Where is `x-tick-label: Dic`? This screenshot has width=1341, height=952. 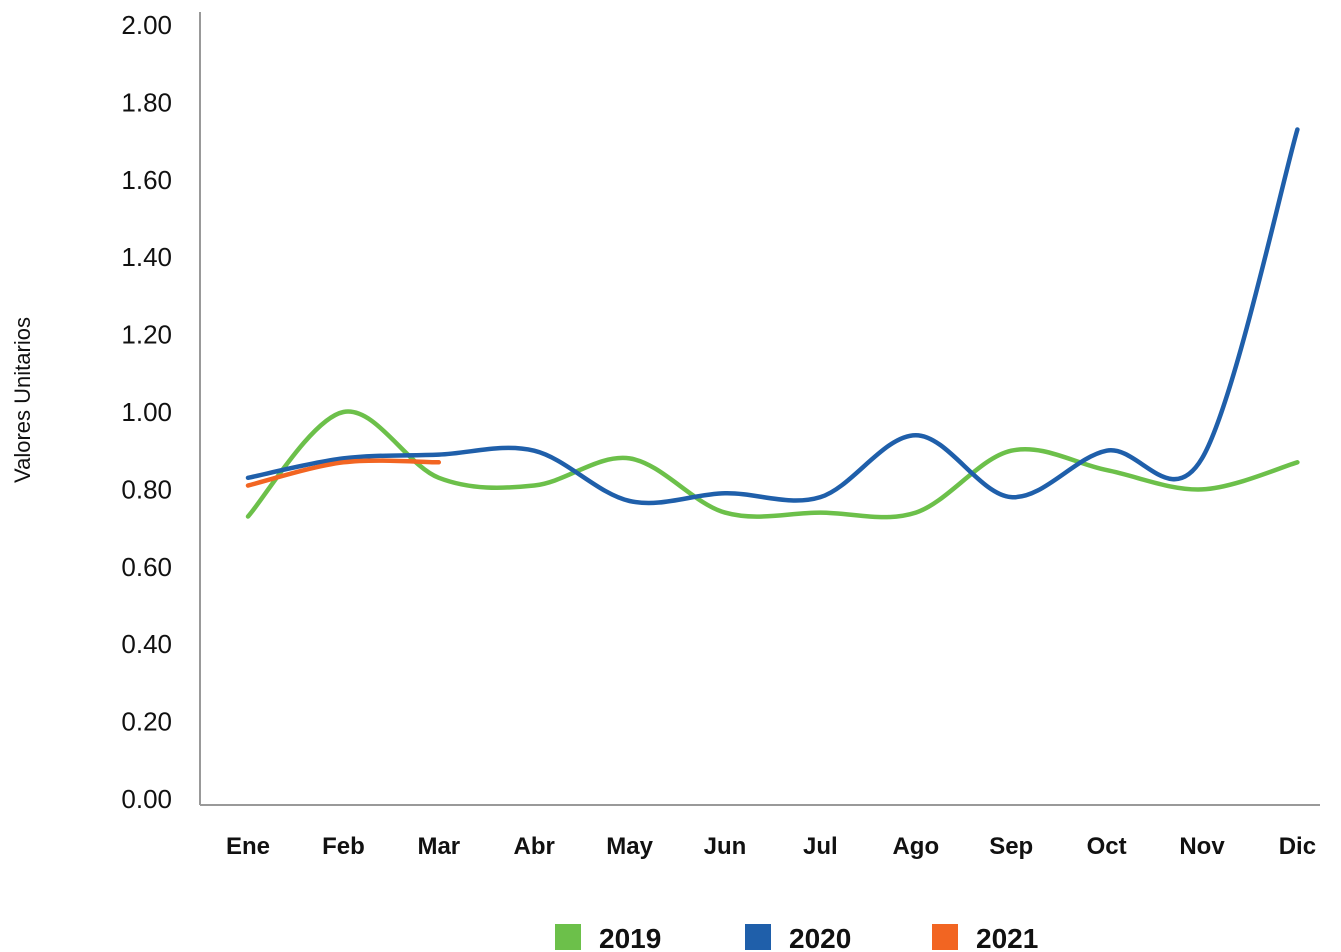
x-tick-label: Dic is located at coordinates (1297, 846).